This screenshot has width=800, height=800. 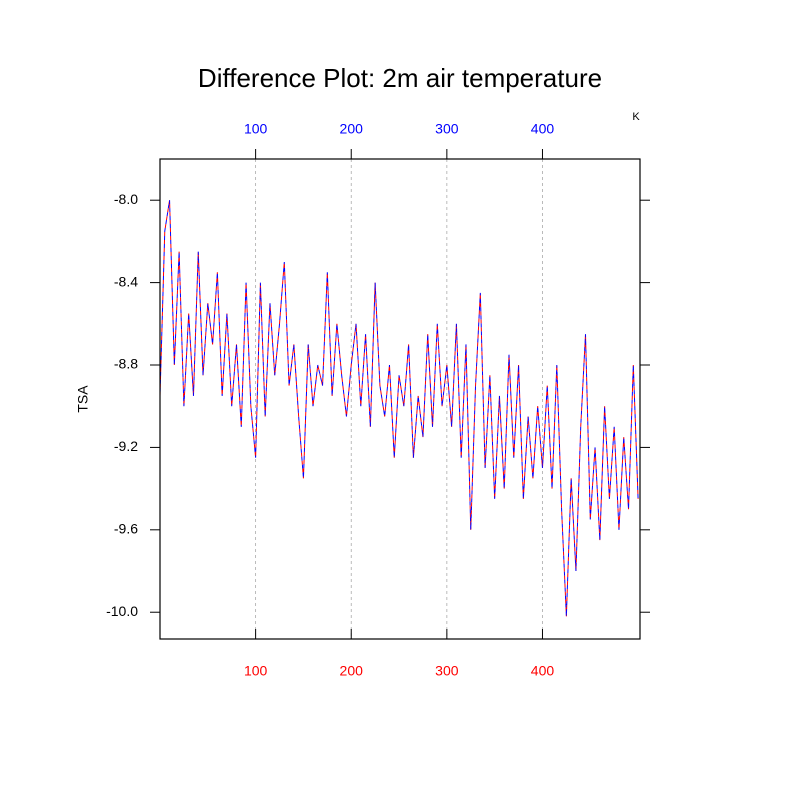 What do you see at coordinates (543, 671) in the screenshot?
I see `x-tick-label: 400` at bounding box center [543, 671].